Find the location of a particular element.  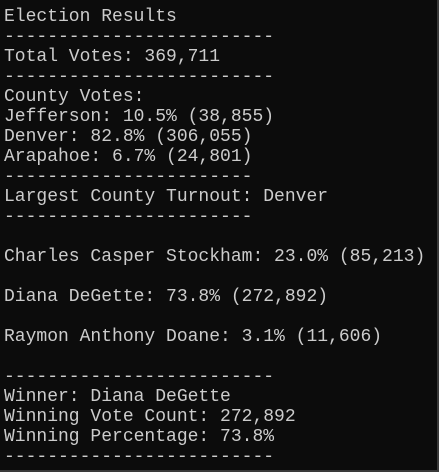

line: Winning Percentage: 73.8% is located at coordinates (139, 437).